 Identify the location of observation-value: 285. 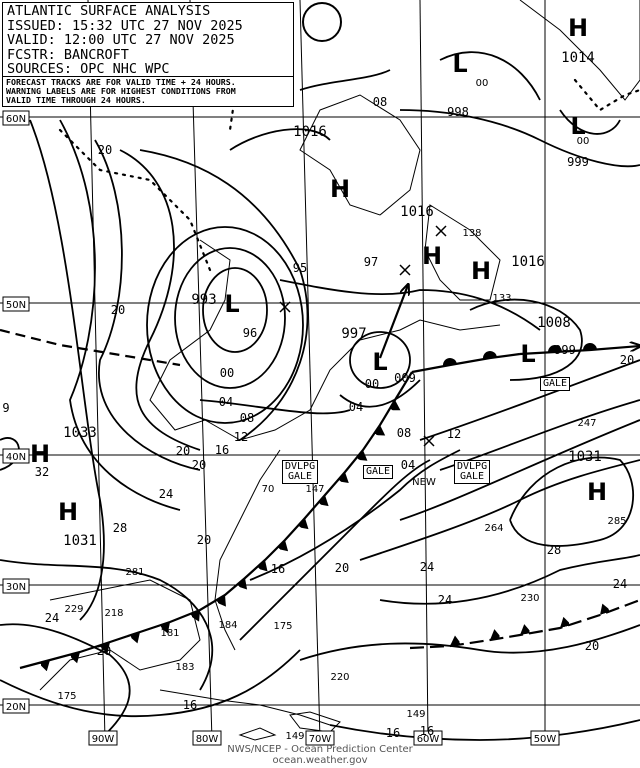
(616, 521).